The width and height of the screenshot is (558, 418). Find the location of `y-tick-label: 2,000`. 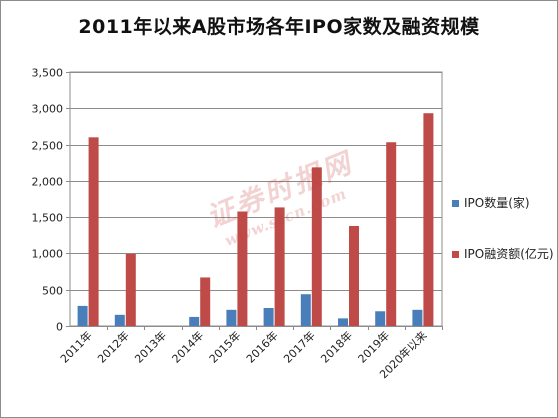

y-tick-label: 2,000 is located at coordinates (48, 182).